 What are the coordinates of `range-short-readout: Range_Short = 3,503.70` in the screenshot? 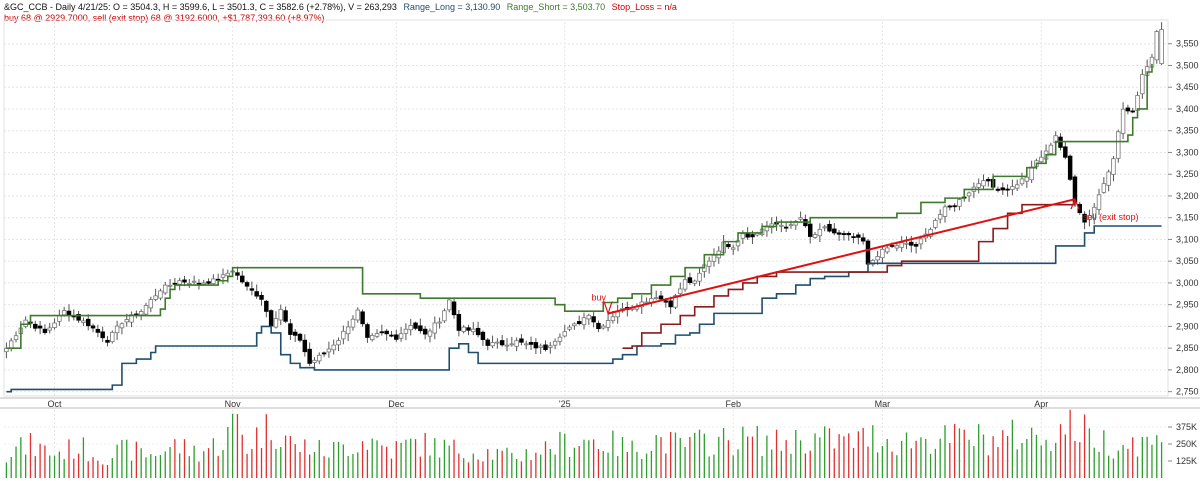 It's located at (556, 7).